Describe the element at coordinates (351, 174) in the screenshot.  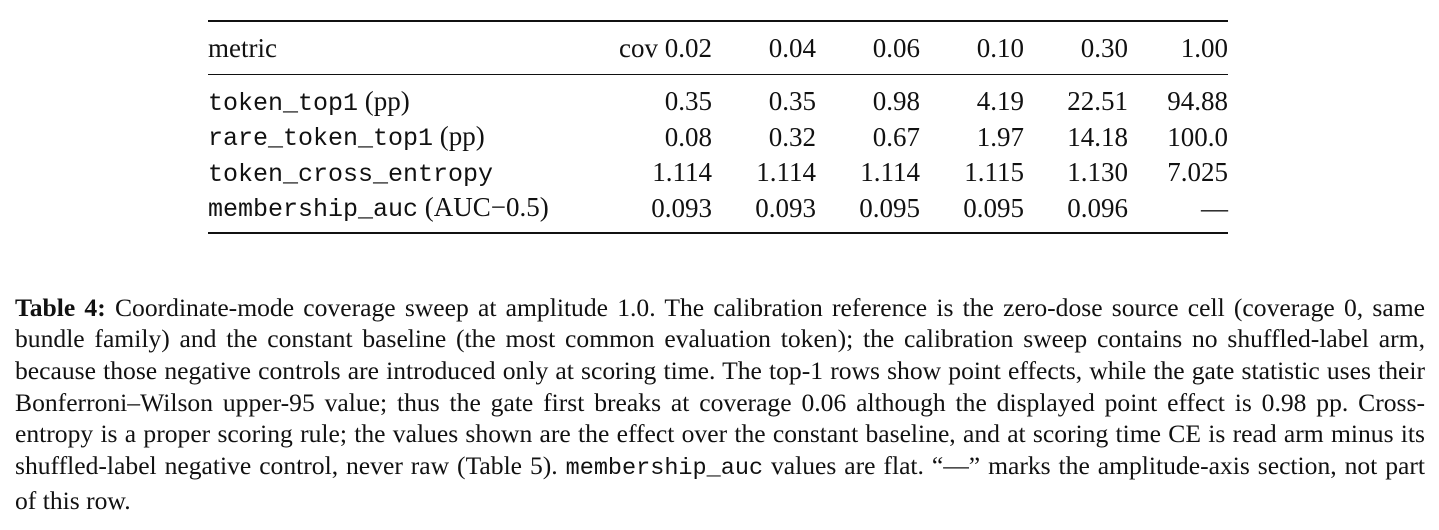
I see `metric-code: token_cross_entropy` at that location.